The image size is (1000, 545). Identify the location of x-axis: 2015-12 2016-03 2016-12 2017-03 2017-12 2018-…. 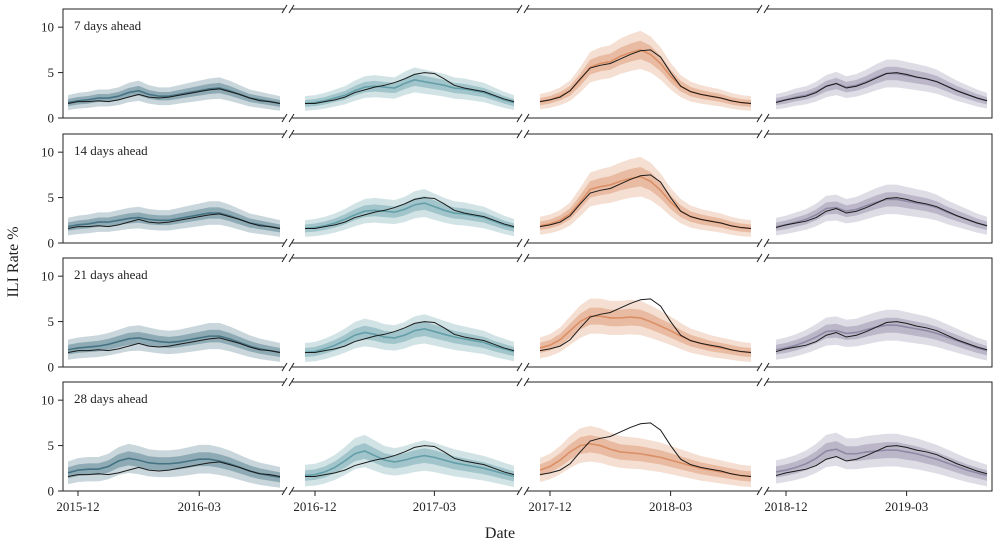
(492, 502).